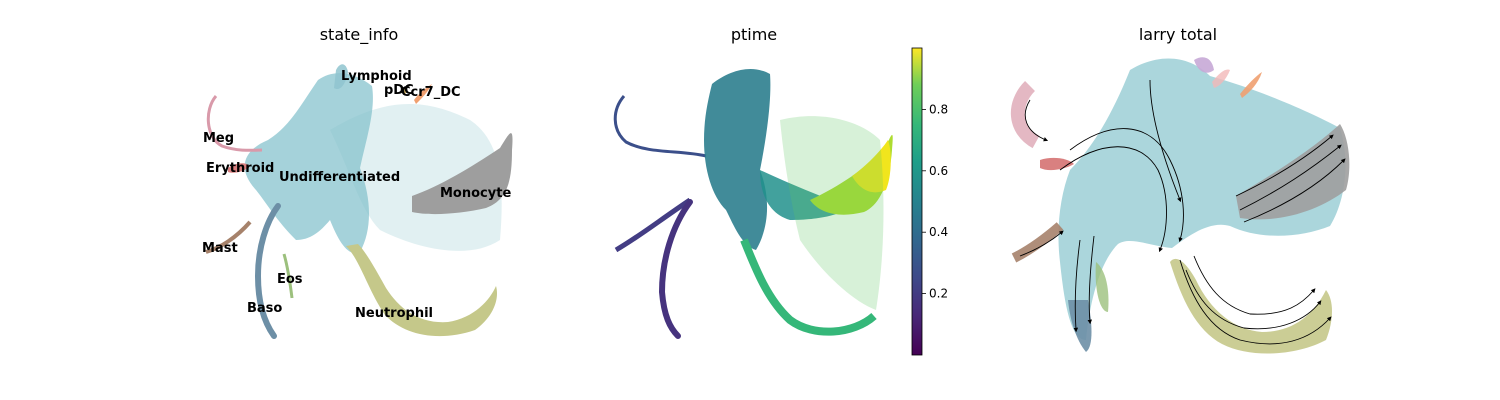 The image size is (1500, 400). Describe the element at coordinates (228, 237) in the screenshot. I see `cluster-mast` at that location.